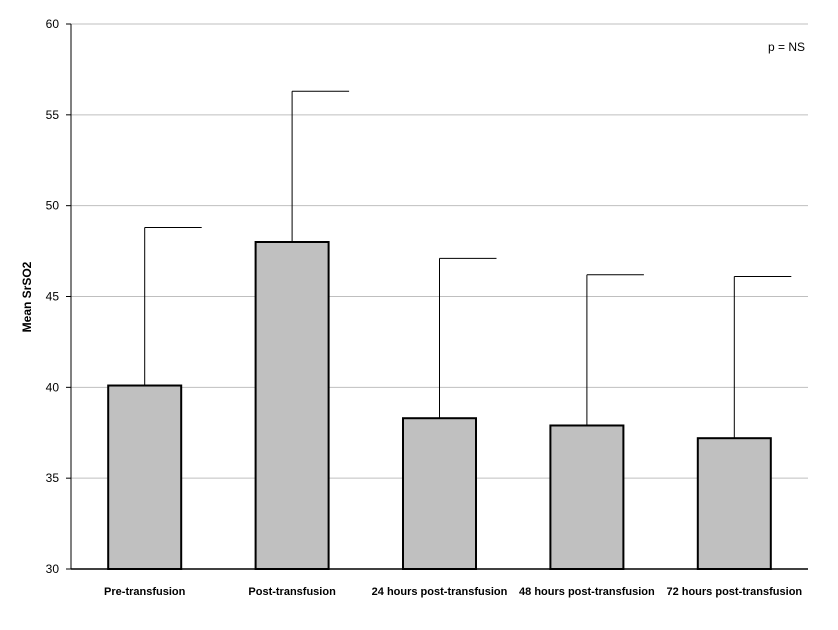  What do you see at coordinates (440, 592) in the screenshot?
I see `x-tick-label: 24 hours post-transfusion` at bounding box center [440, 592].